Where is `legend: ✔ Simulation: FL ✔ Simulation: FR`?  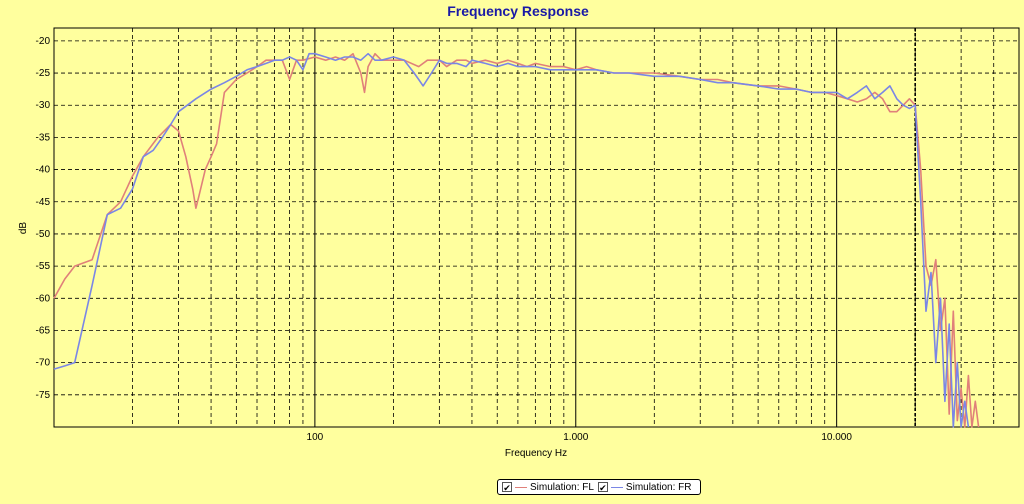 legend: ✔ Simulation: FL ✔ Simulation: FR is located at coordinates (599, 487).